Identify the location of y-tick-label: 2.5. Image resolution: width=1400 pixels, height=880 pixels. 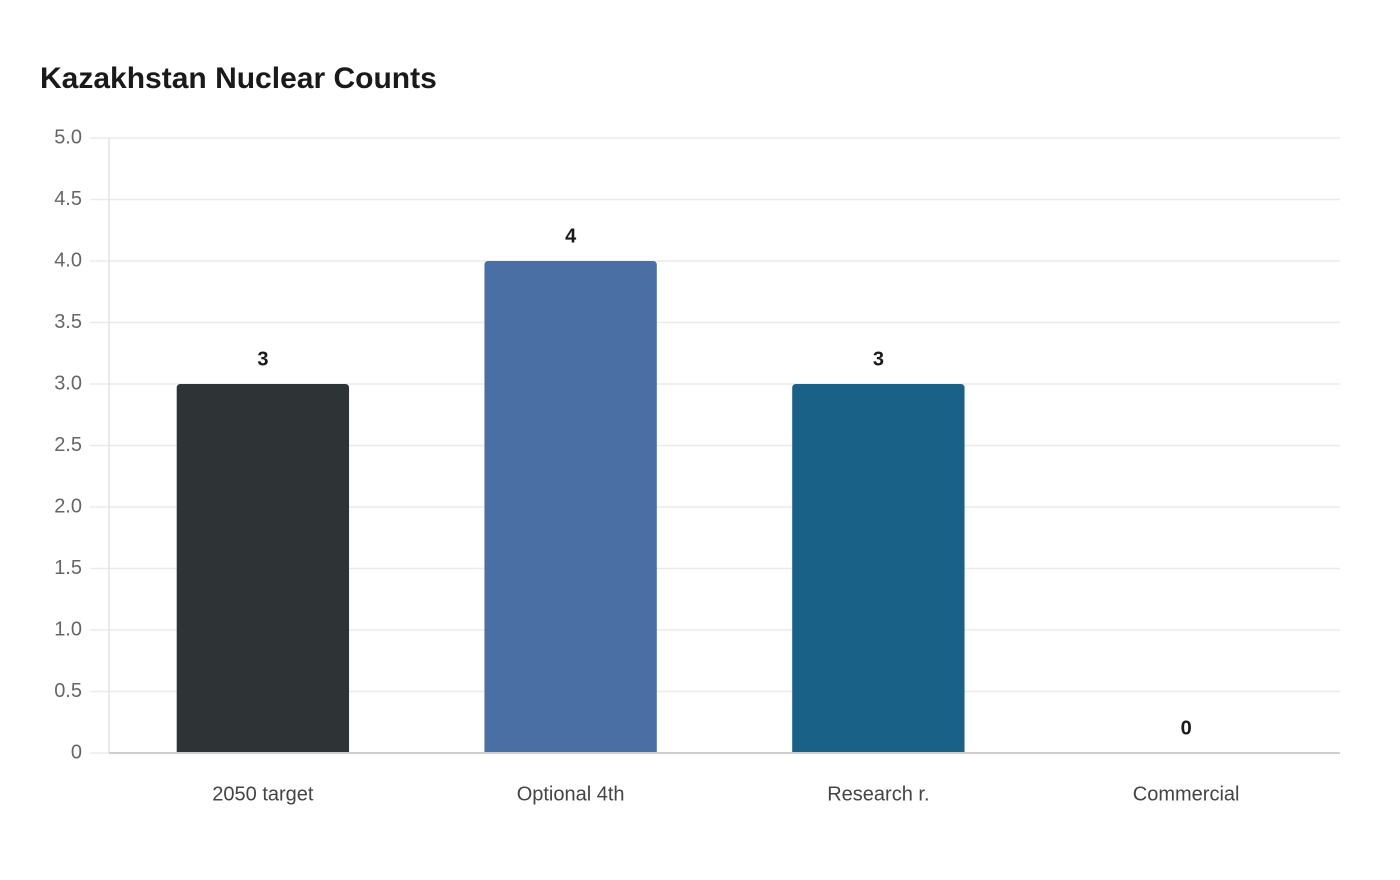
(68, 445).